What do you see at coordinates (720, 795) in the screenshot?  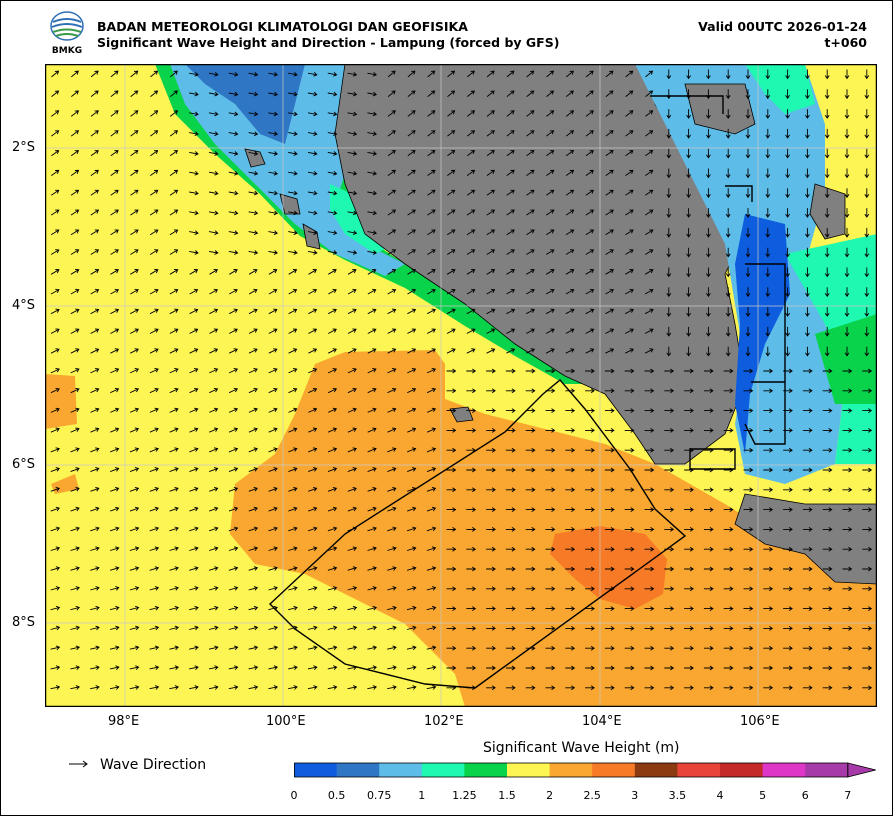 I see `colorbar-level-label: 4` at bounding box center [720, 795].